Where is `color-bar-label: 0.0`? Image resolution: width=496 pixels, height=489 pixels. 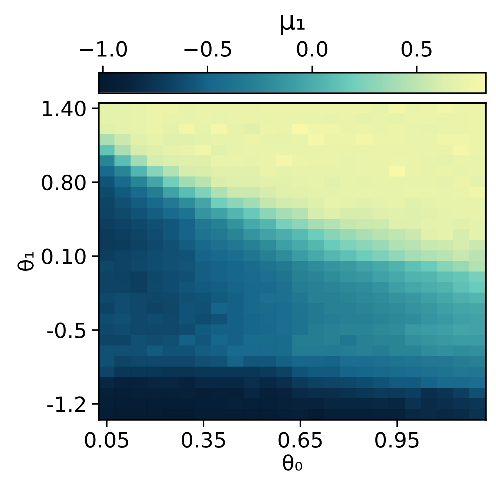
color-bar-label: 0.0 is located at coordinates (312, 49).